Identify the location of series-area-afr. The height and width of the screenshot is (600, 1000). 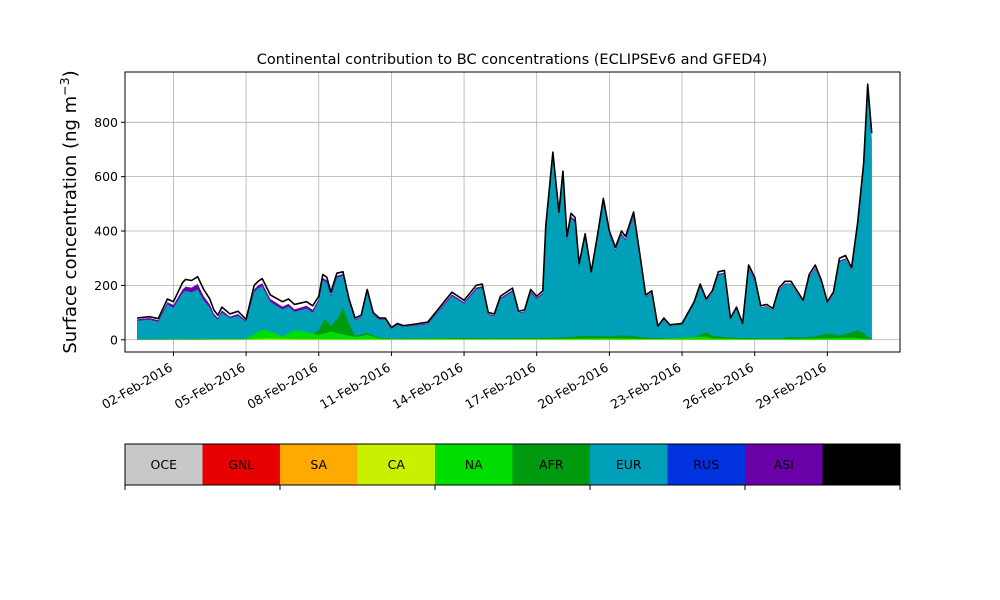
(504, 323).